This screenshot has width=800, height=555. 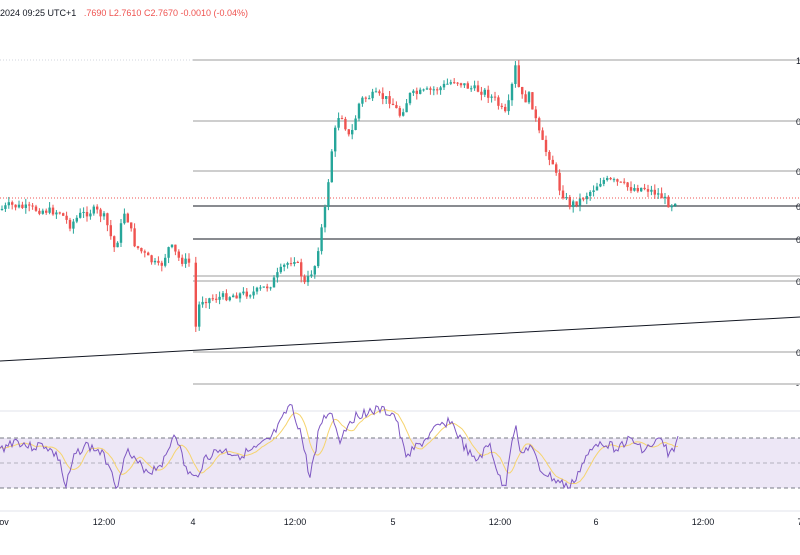 I want to click on header-change: -0.0010 (-0.04%), so click(x=214, y=13).